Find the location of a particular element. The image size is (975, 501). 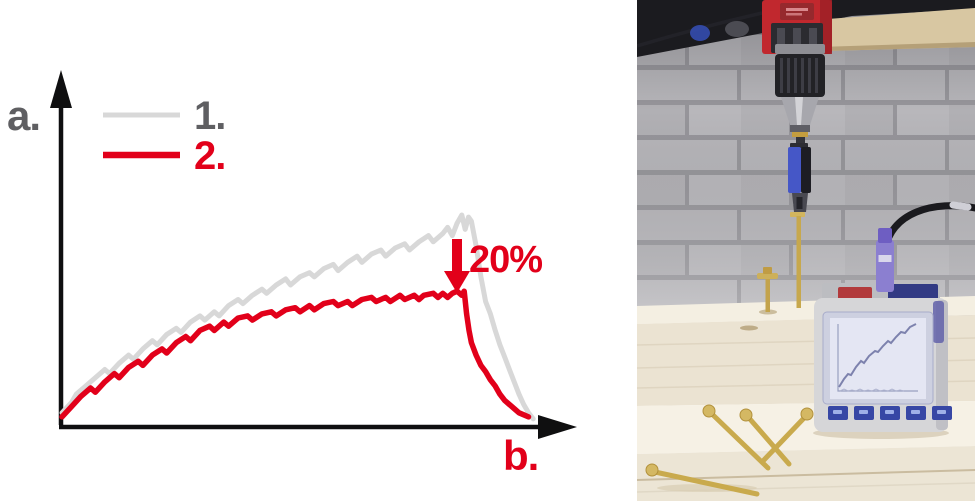

wood-beams is located at coordinates (806, 398).